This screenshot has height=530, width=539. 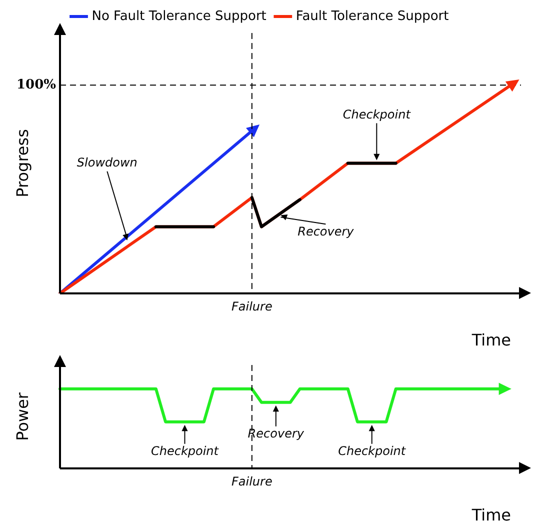 I want to click on y-axis-title: Progress, so click(x=22, y=163).